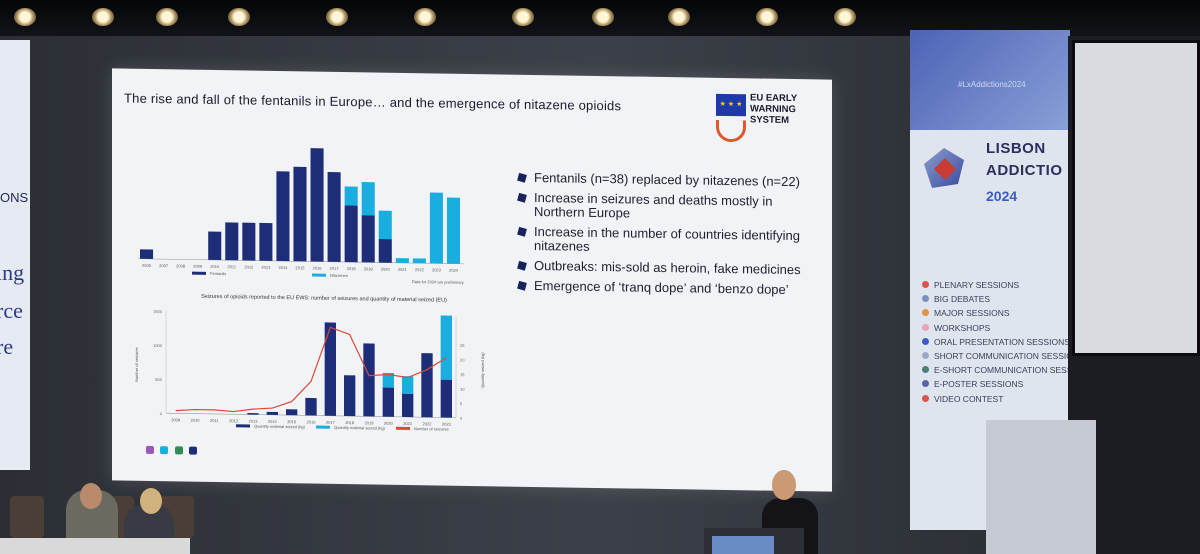  I want to click on side-monitor, so click(1136, 198).